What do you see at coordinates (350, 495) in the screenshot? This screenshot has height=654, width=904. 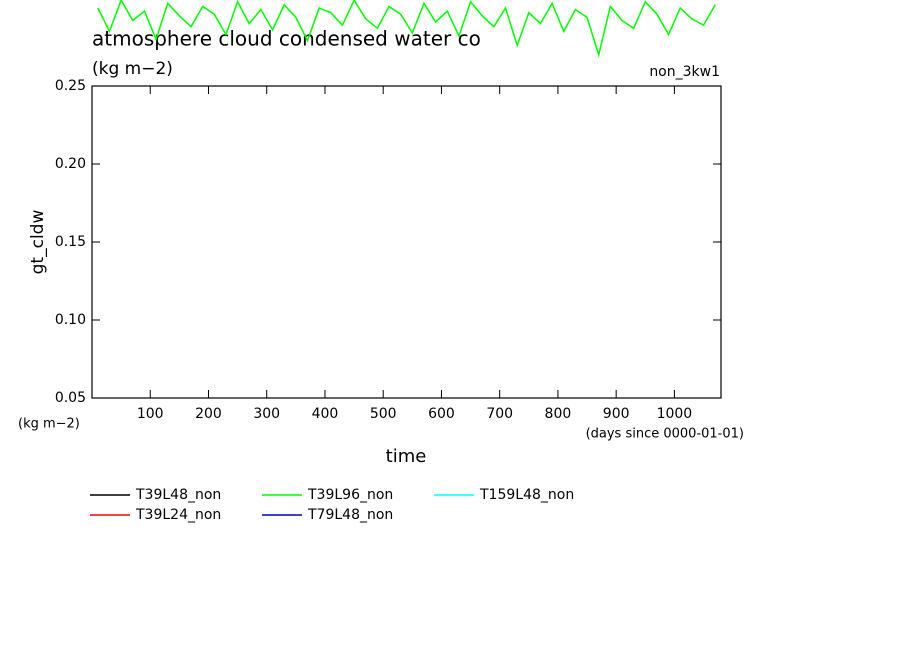 I see `legend-label: T39L96_non` at bounding box center [350, 495].